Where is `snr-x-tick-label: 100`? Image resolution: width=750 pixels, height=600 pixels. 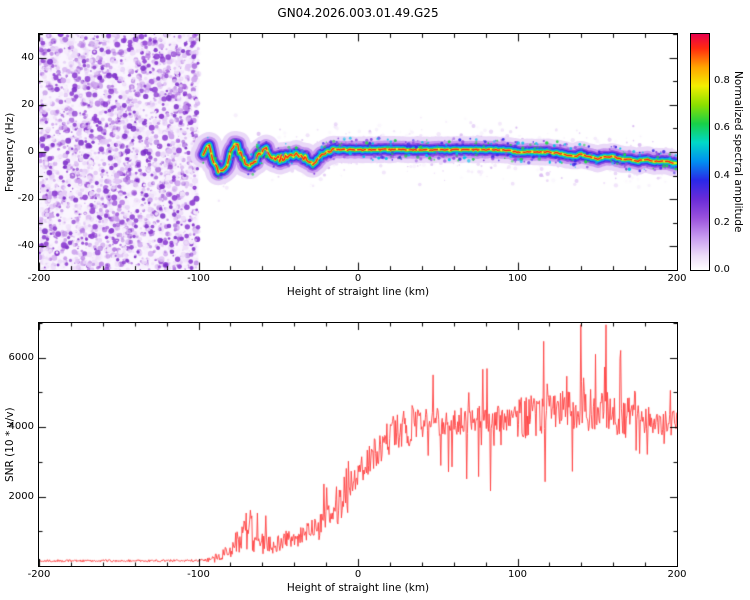 snr-x-tick-label: 100 is located at coordinates (517, 574).